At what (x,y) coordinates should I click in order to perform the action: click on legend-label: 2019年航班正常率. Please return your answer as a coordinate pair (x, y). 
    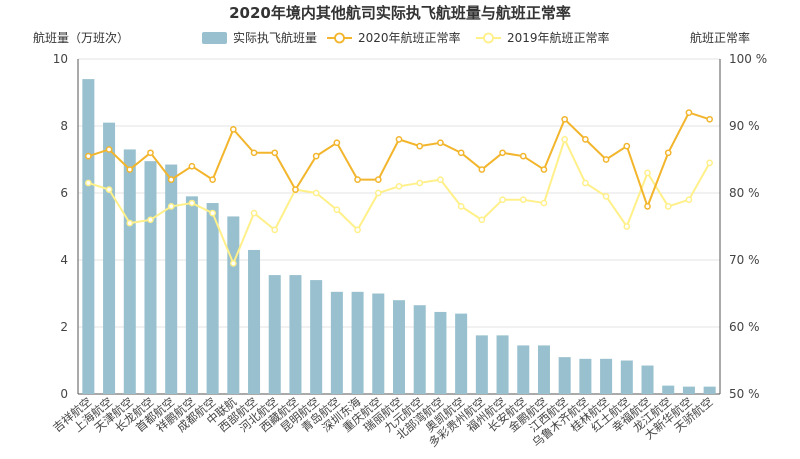
    Looking at the image, I should click on (558, 37).